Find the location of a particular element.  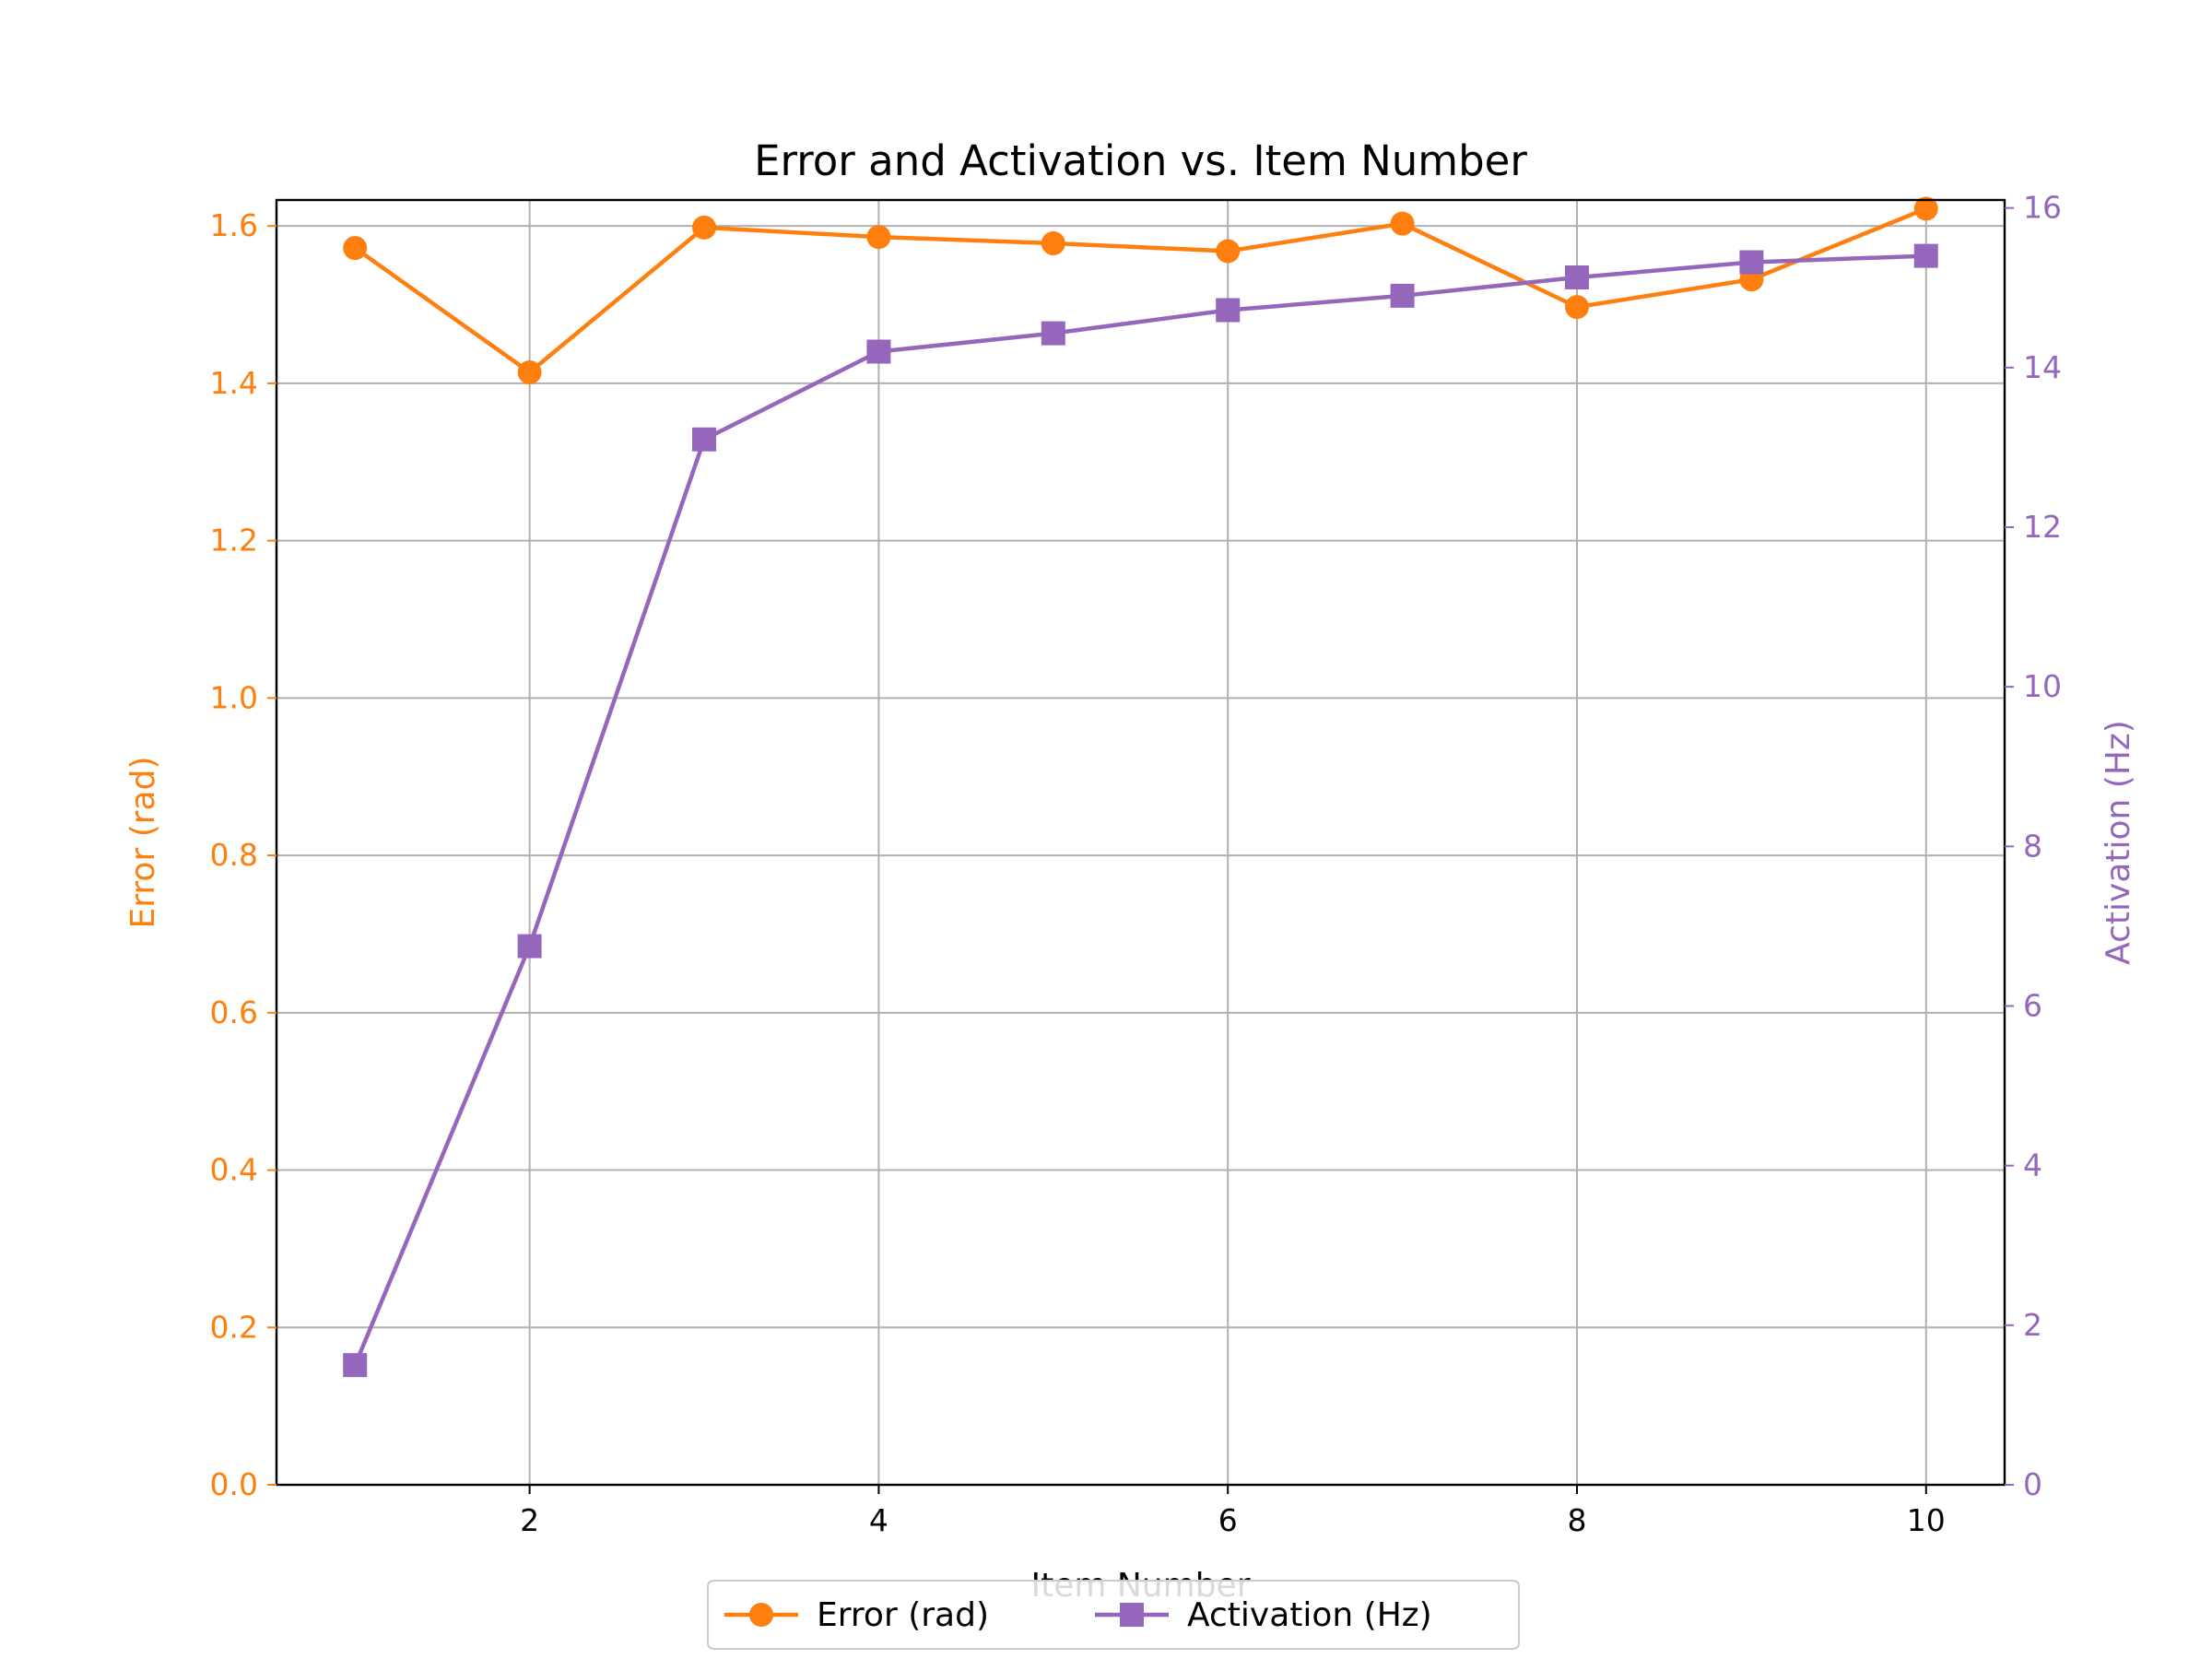

y-tick-label-left: 1.4 is located at coordinates (234, 383).